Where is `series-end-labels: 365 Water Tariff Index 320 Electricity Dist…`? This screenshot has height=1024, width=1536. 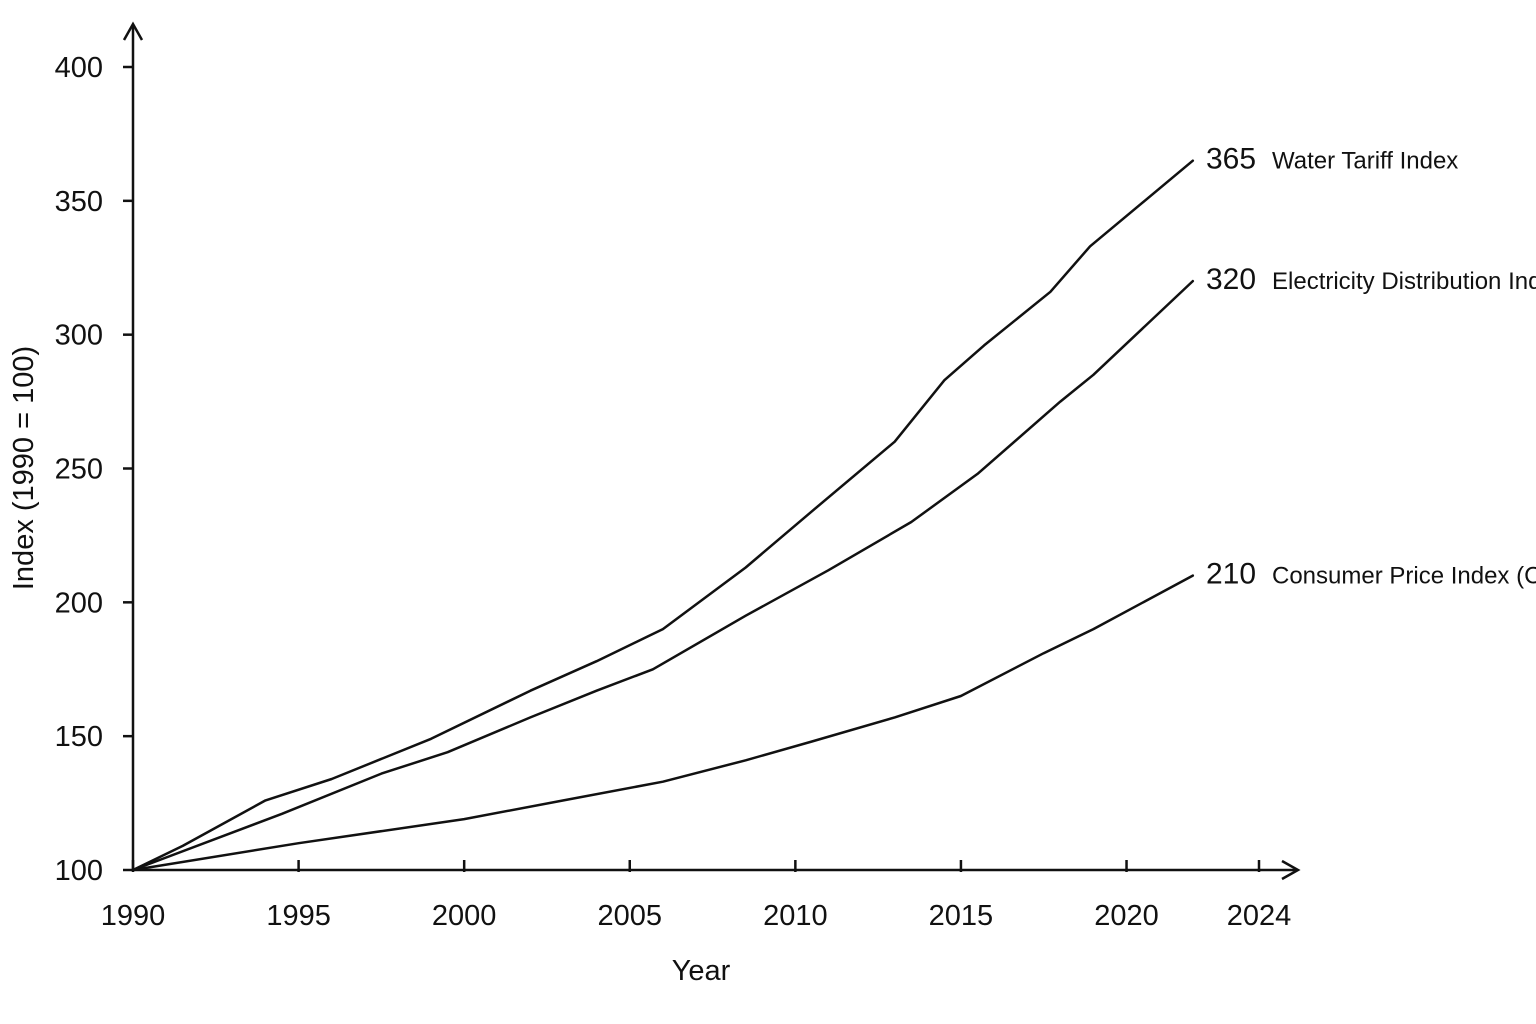 series-end-labels: 365 Water Tariff Index 320 Electricity Dist… is located at coordinates (1371, 367).